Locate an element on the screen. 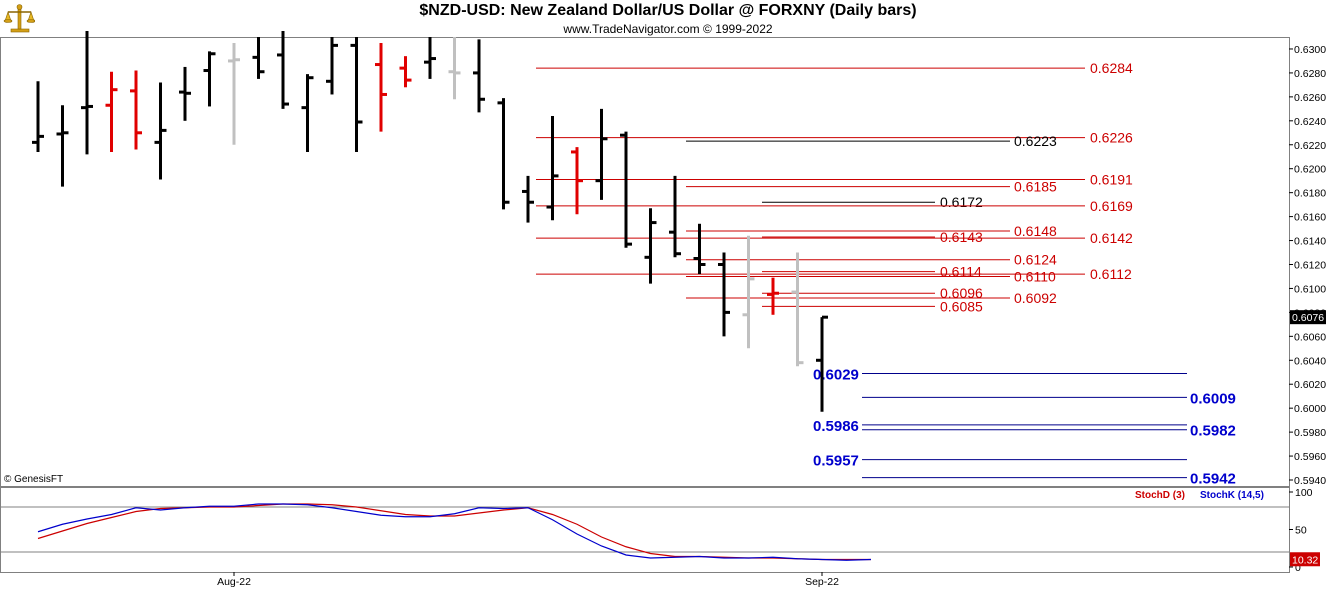 The width and height of the screenshot is (1336, 591). last-price-badge is located at coordinates (1308, 317).